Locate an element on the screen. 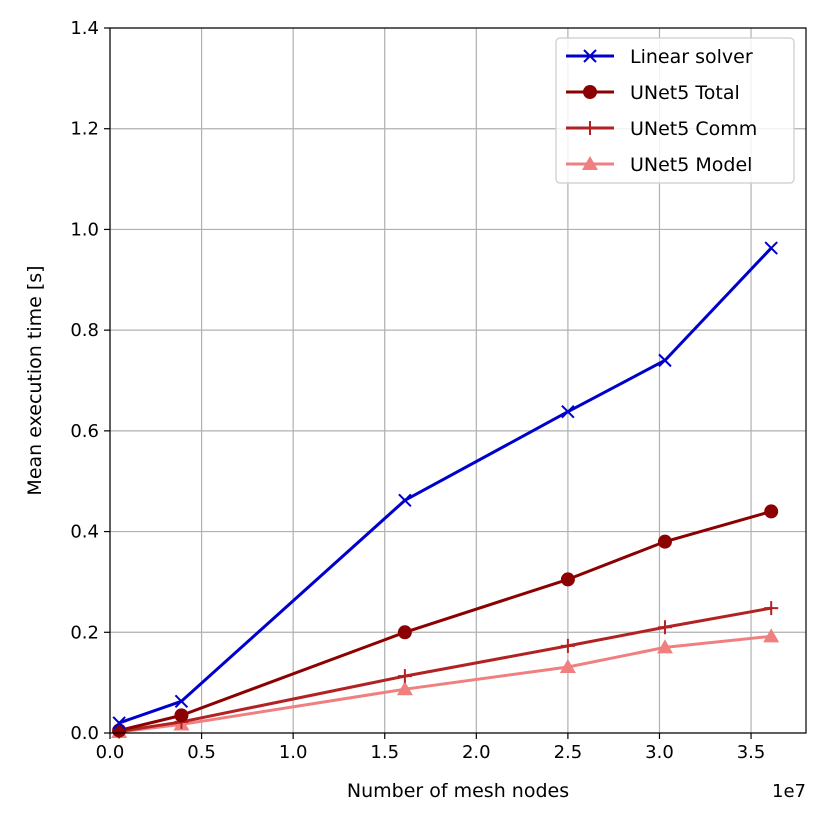  y-tick-label: 0.2 is located at coordinates (84, 632).